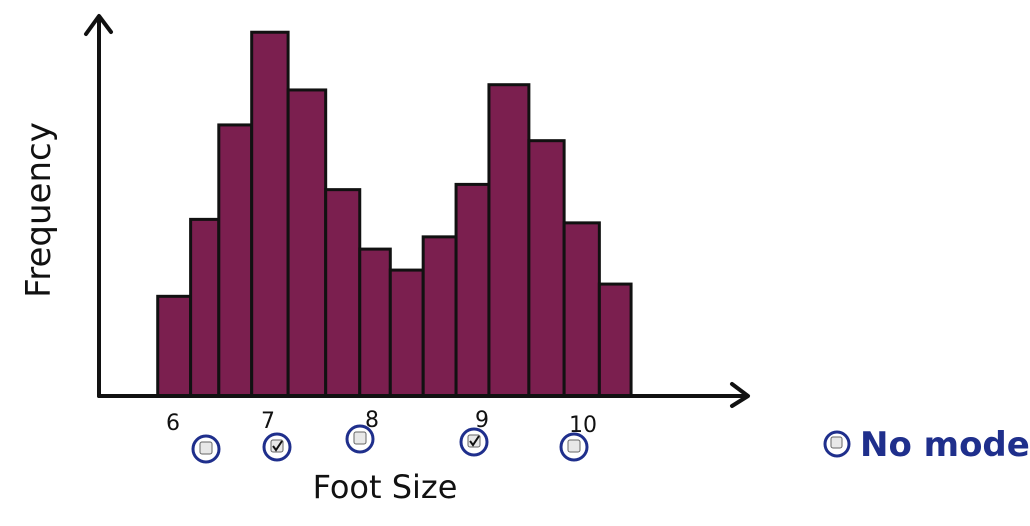 This screenshot has height=526, width=1030. What do you see at coordinates (381, 423) in the screenshot?
I see `x-tick-labels: 6 7 8 9 10` at bounding box center [381, 423].